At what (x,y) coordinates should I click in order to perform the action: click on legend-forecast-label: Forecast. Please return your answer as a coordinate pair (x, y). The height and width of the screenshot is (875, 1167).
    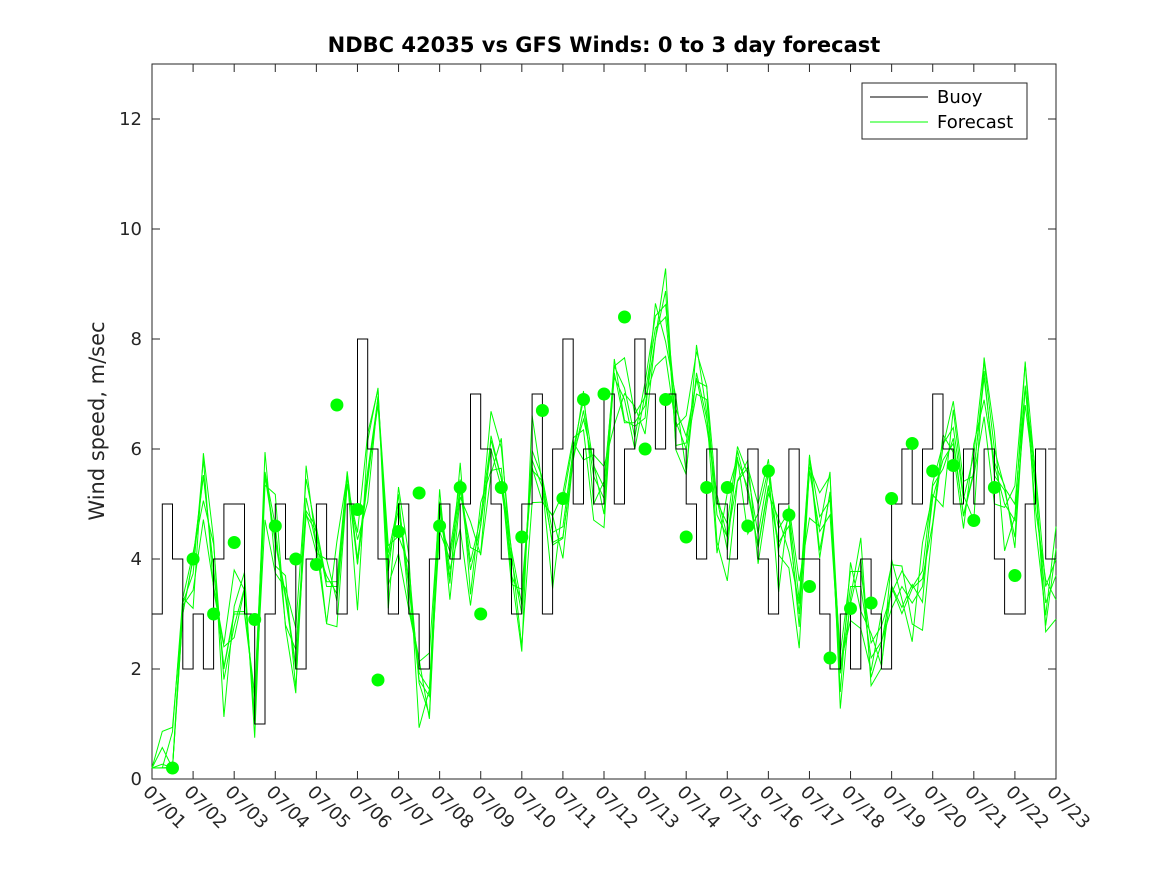
    Looking at the image, I should click on (975, 122).